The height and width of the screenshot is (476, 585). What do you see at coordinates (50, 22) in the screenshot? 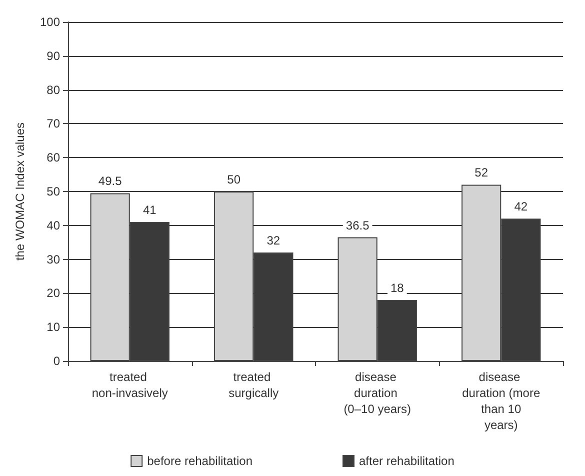
I see `y-tick-label: 100` at bounding box center [50, 22].